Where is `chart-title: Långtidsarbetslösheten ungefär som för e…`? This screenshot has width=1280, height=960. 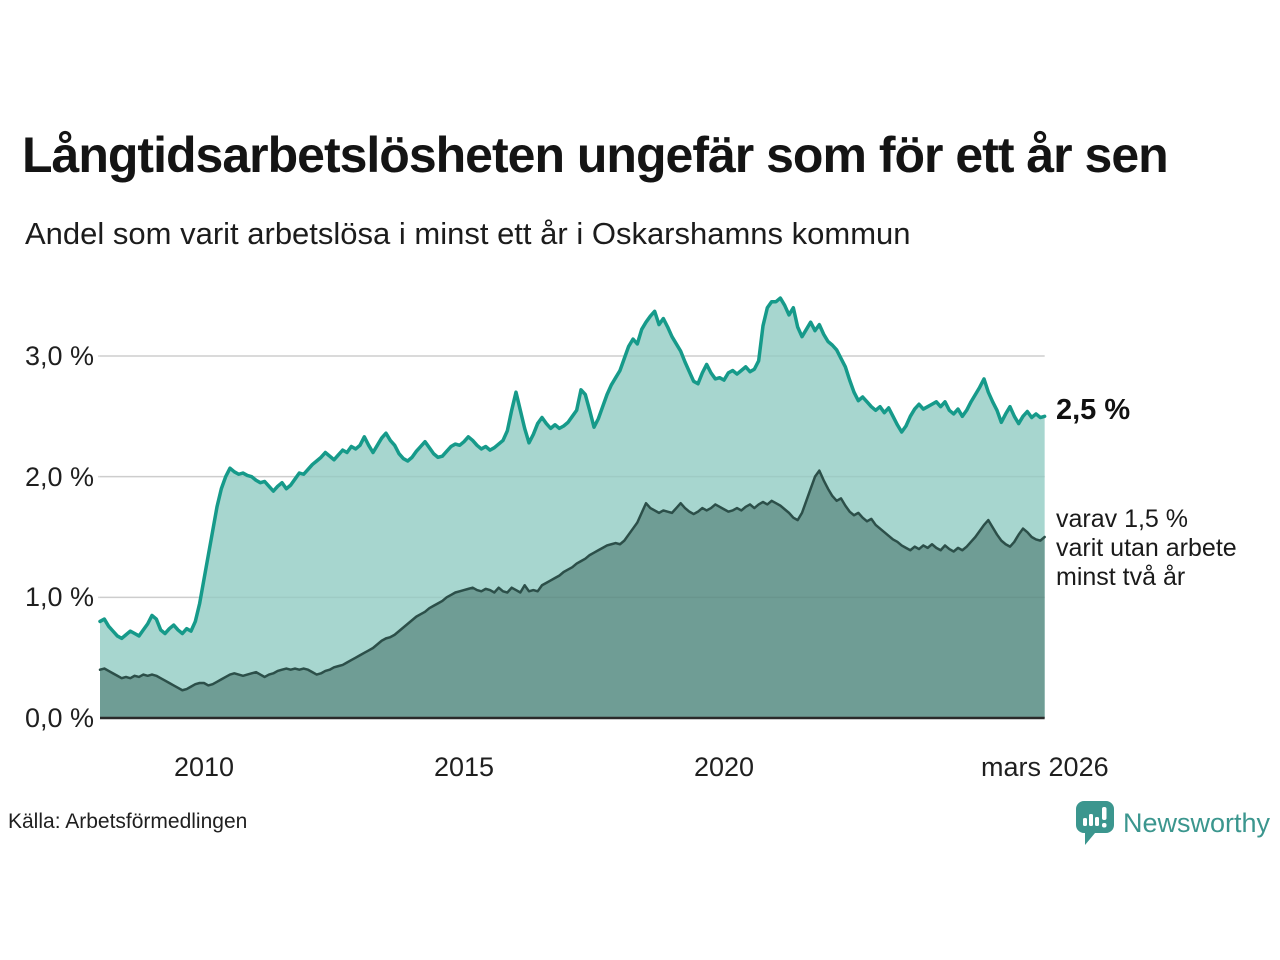 chart-title: Långtidsarbetslösheten ungefär som för e… is located at coordinates (595, 155).